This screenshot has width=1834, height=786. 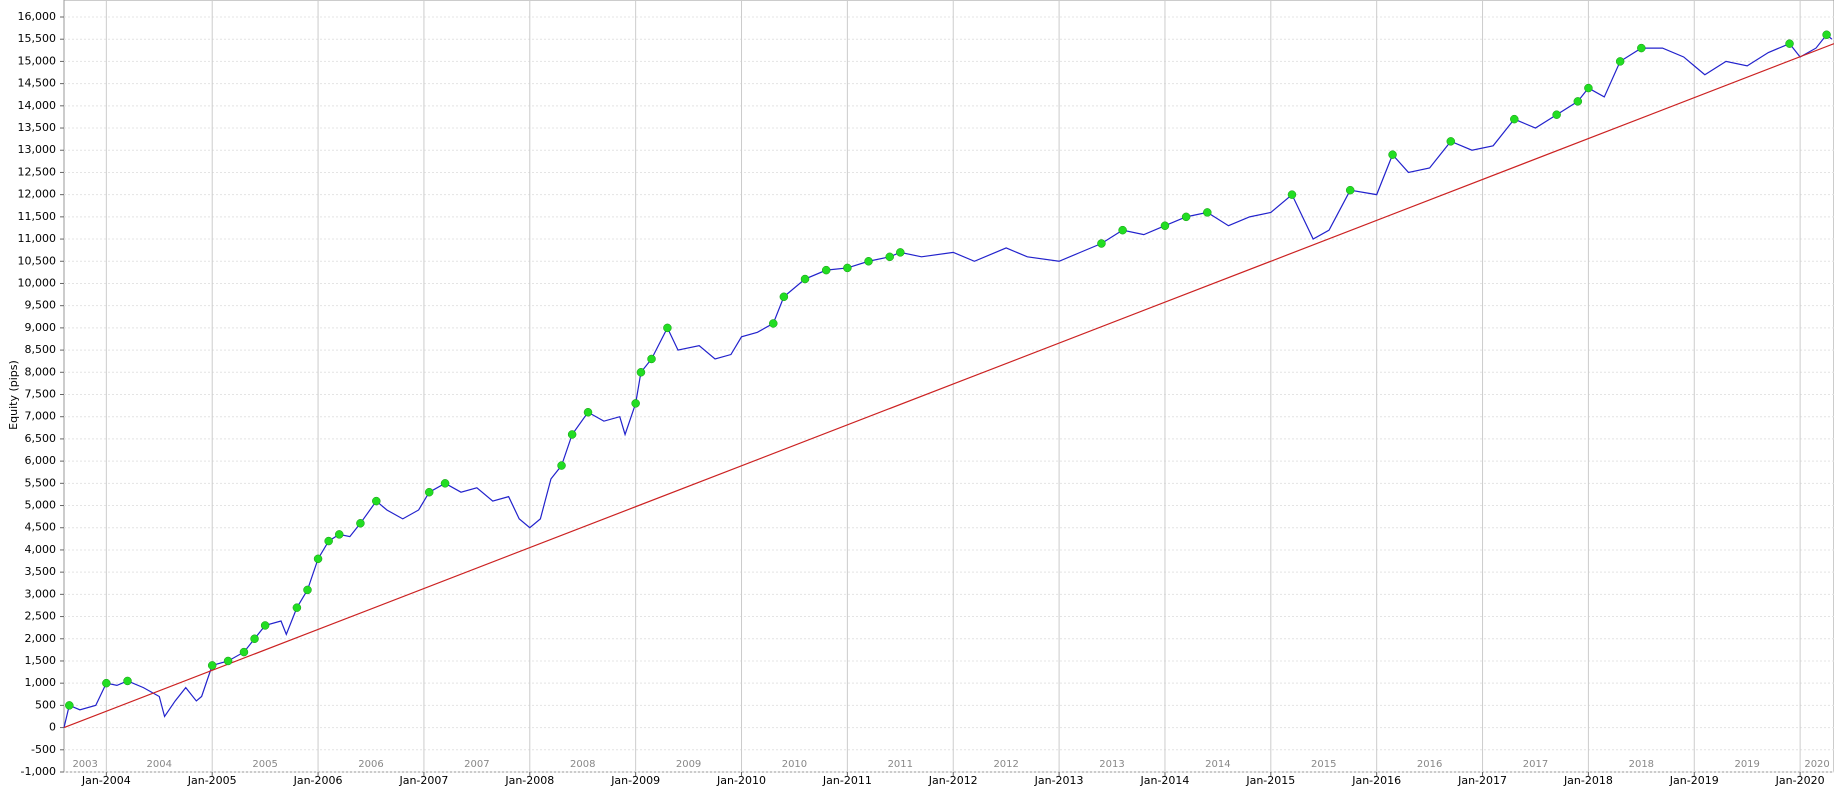 I want to click on y-tick-label: 13,000, so click(x=37, y=149).